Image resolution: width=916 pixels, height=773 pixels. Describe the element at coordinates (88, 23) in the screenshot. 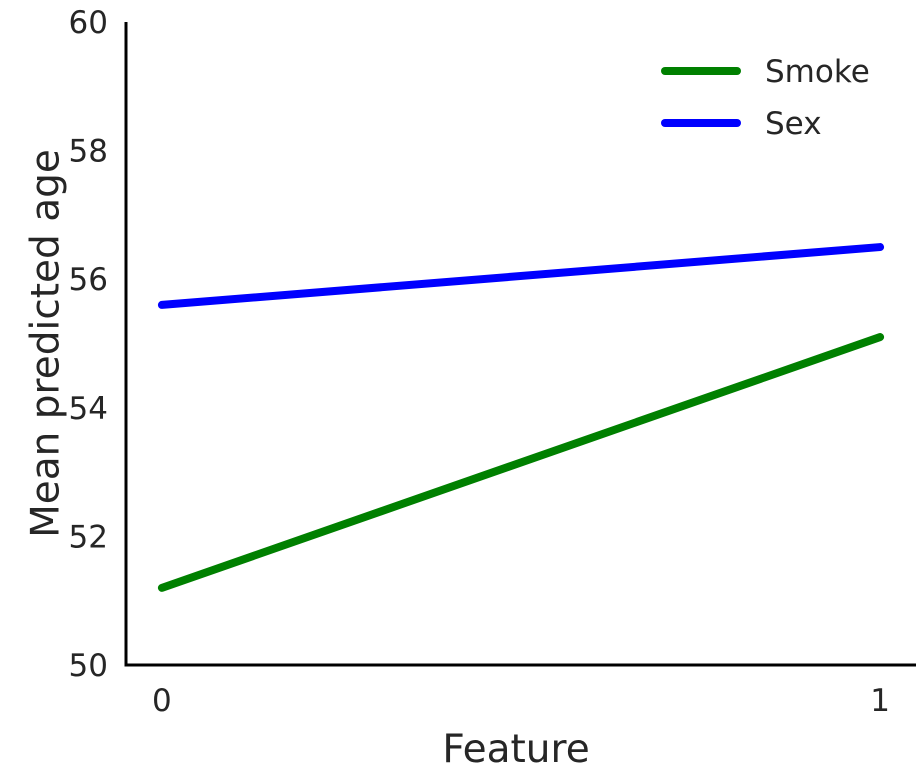

I see `y-tick-label: 60` at that location.